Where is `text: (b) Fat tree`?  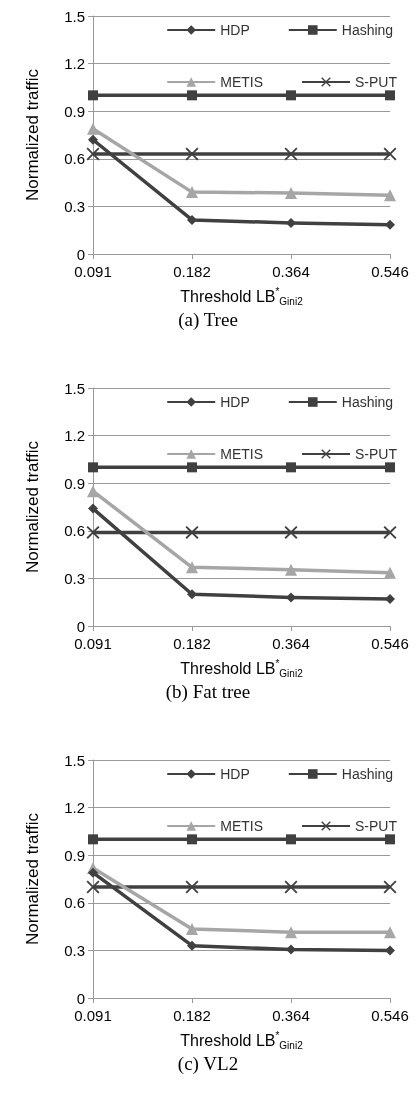
text: (b) Fat tree is located at coordinates (208, 692).